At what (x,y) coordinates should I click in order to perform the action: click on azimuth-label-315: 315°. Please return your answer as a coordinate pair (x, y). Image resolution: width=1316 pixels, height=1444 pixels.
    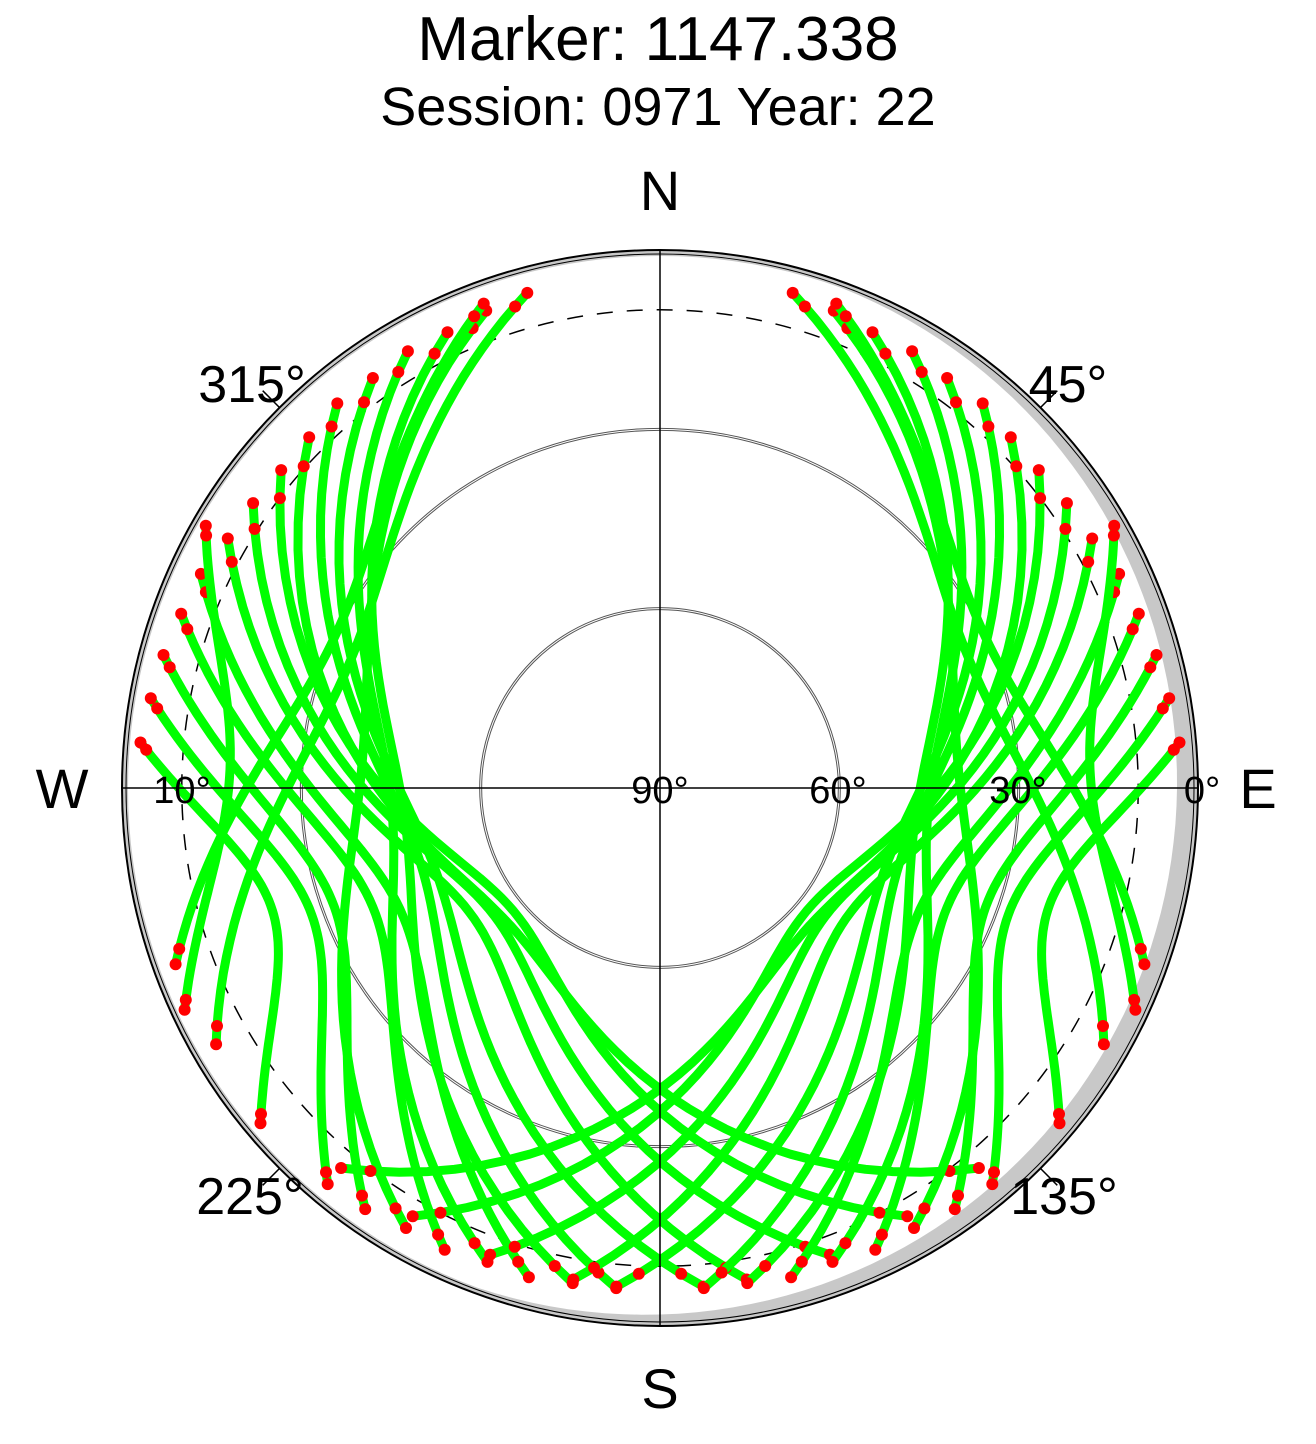
    Looking at the image, I should click on (252, 385).